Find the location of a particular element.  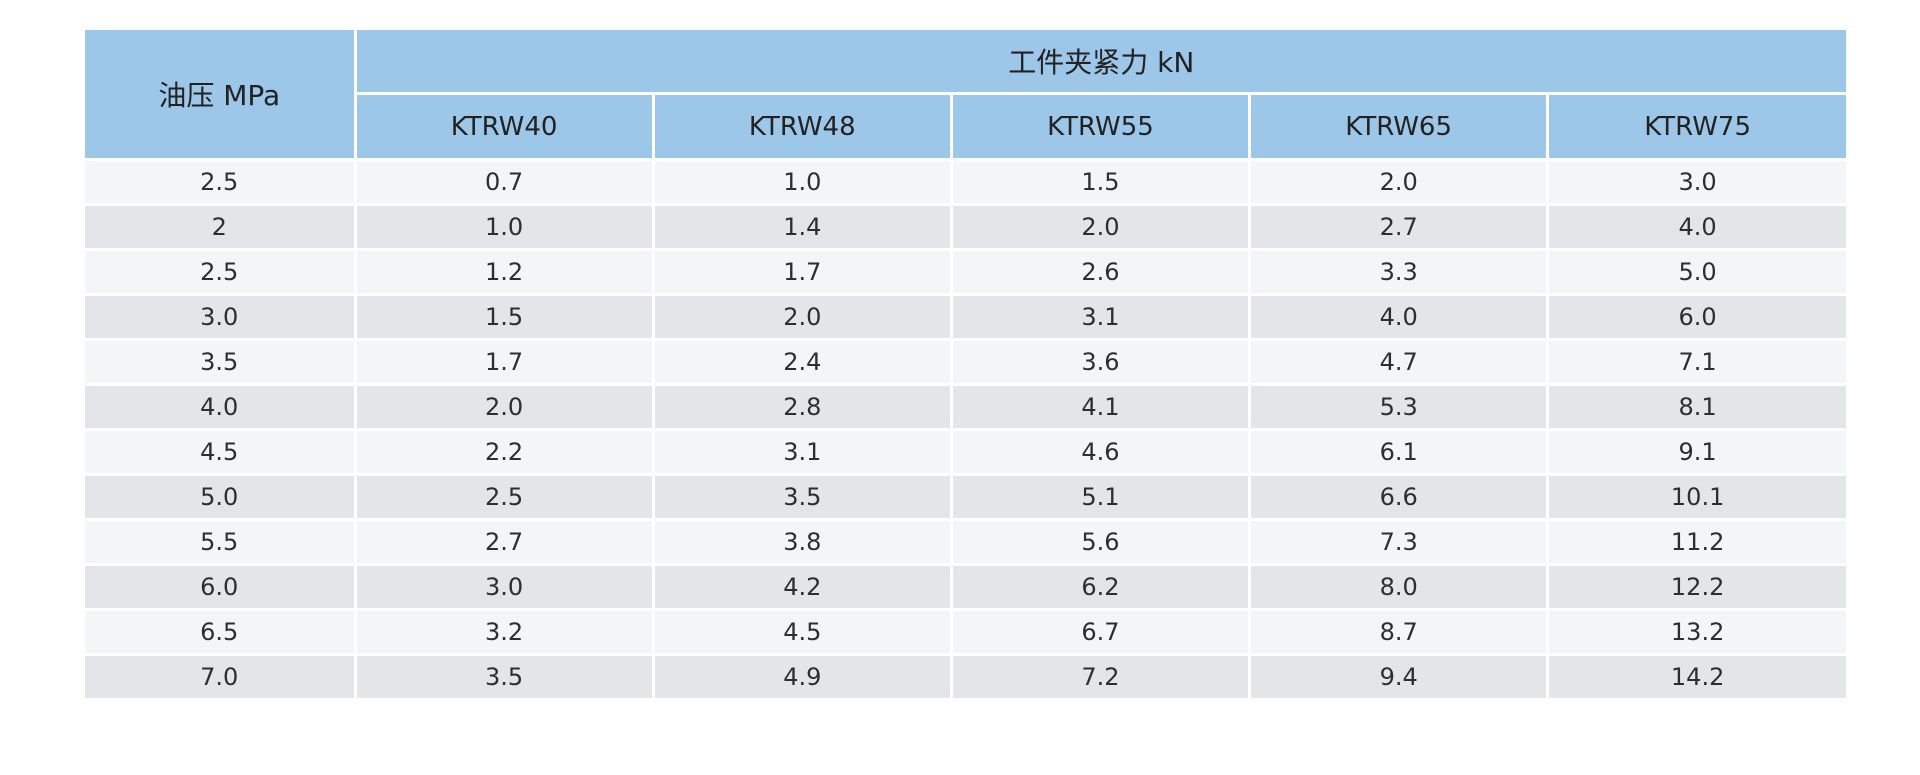

clamping-force-cell: 10.1 is located at coordinates (1696, 496).